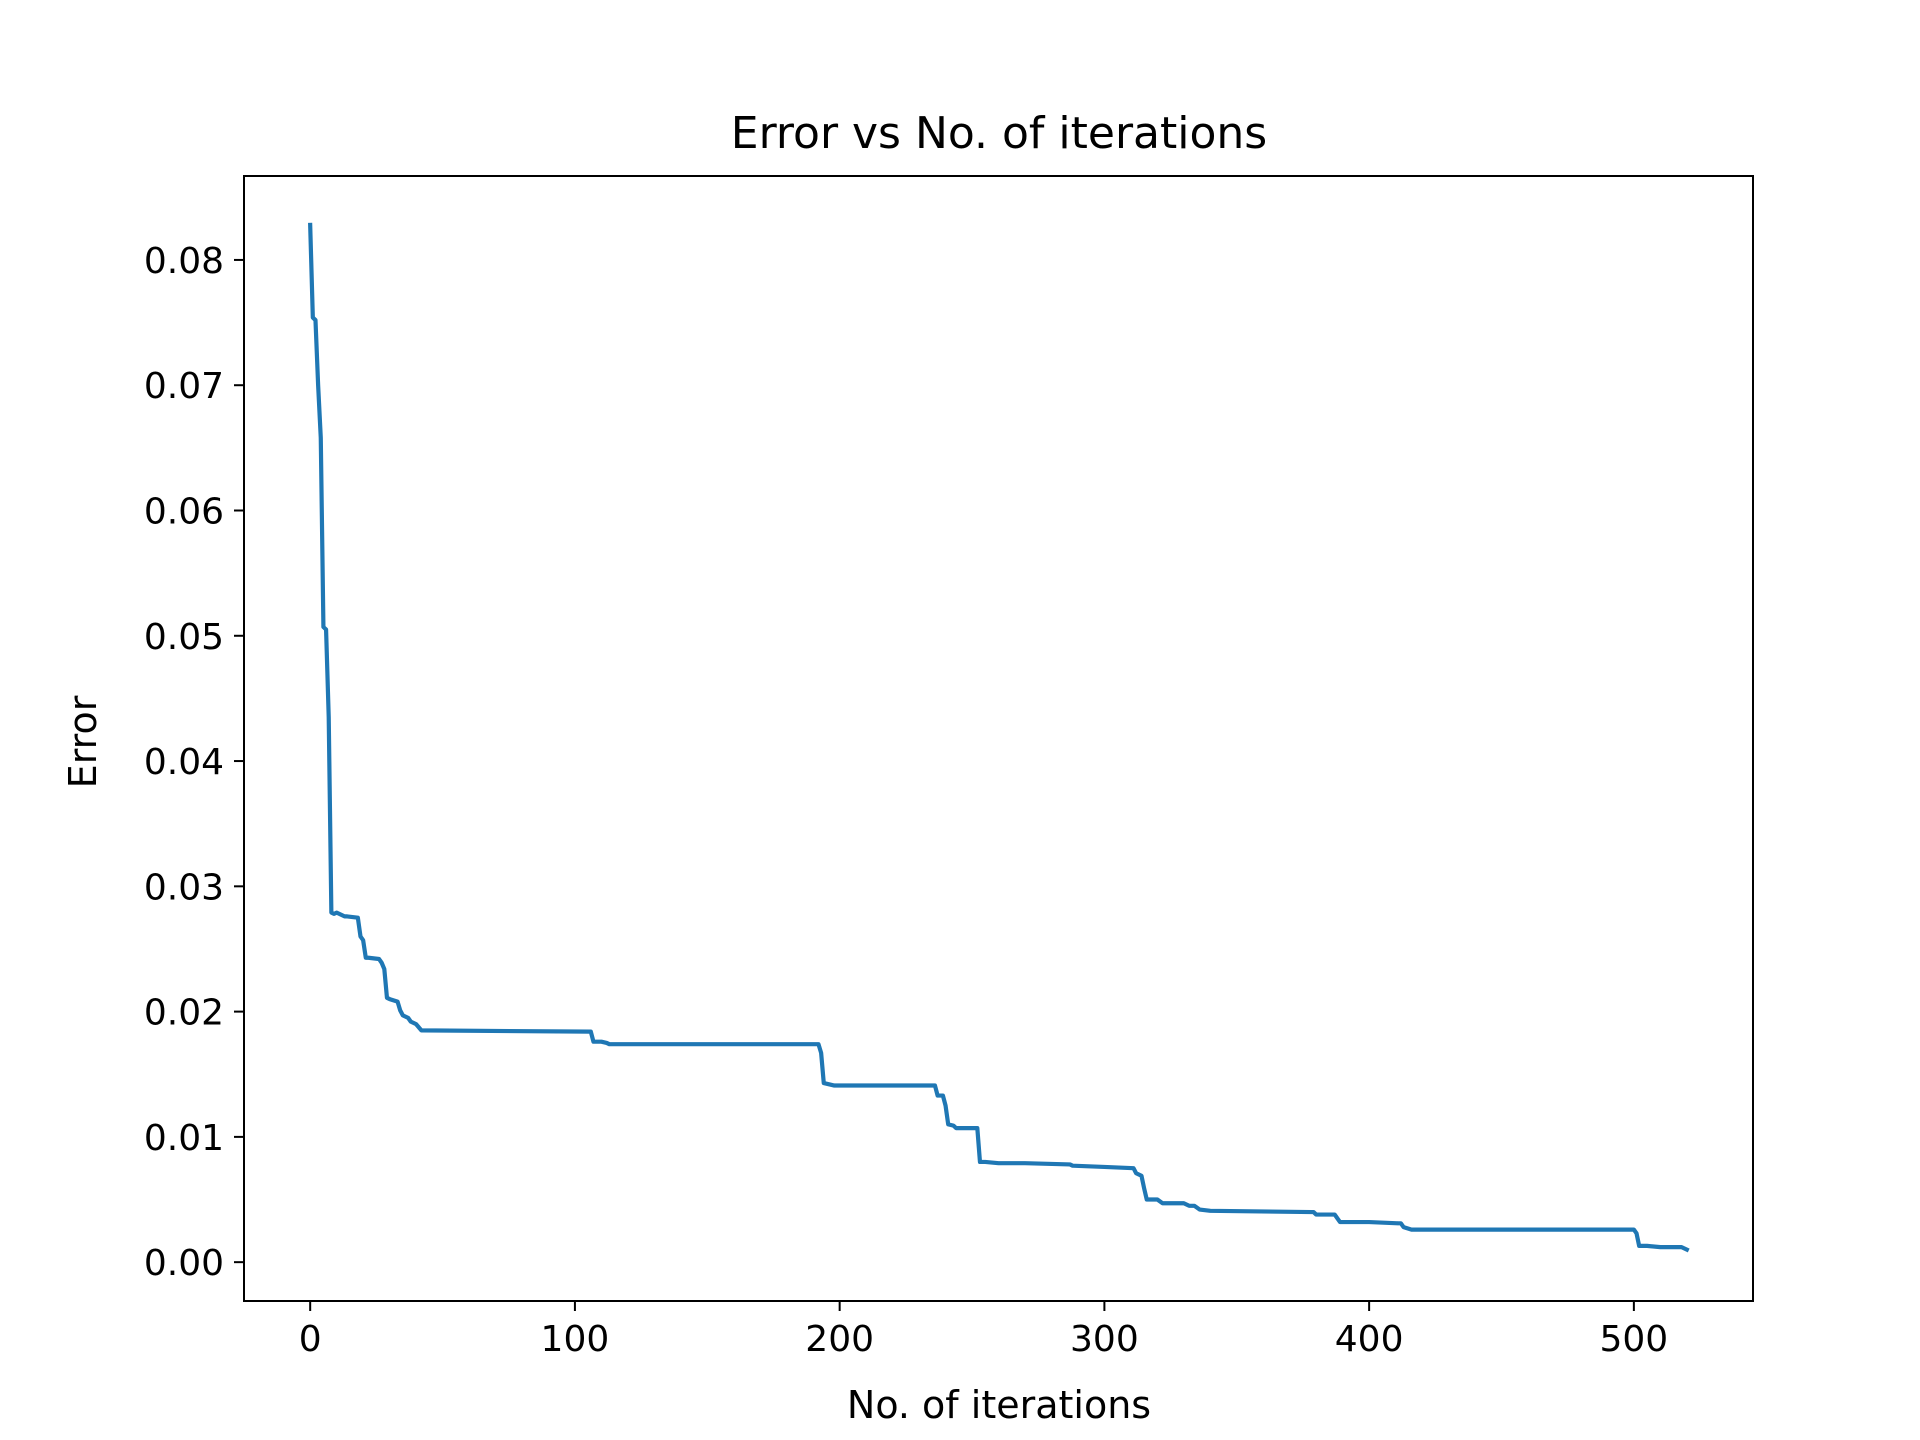 This screenshot has height=1440, width=1920. What do you see at coordinates (83, 741) in the screenshot?
I see `y-axis-label: Error` at bounding box center [83, 741].